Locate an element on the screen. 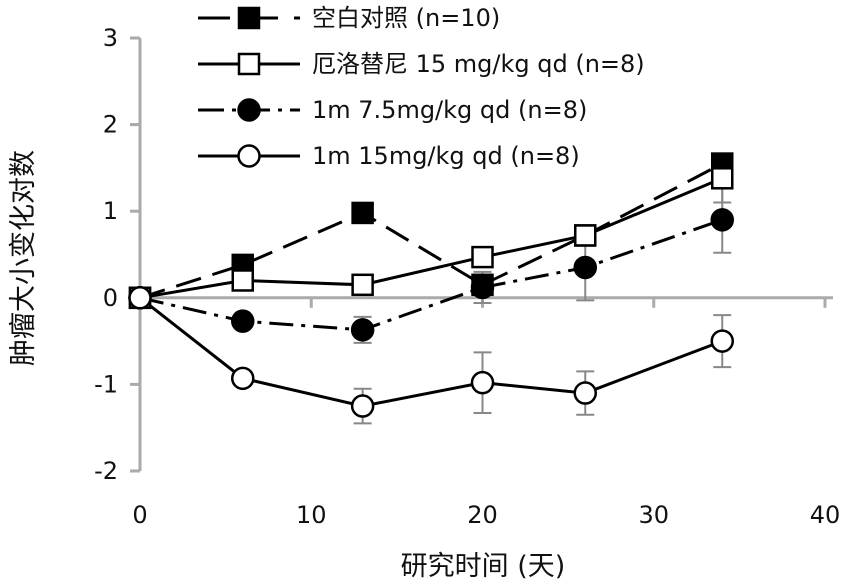 The height and width of the screenshot is (586, 849). legend-item-4: 1m 15mg/kg qd (n=8) is located at coordinates (389, 156).